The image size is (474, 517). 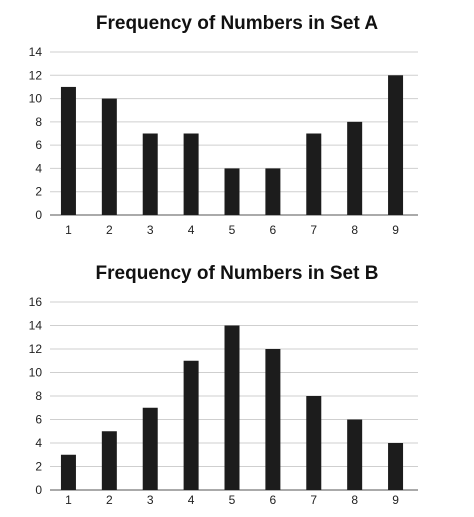 I want to click on chart-b-y-tick-label: 0, so click(x=38, y=490).